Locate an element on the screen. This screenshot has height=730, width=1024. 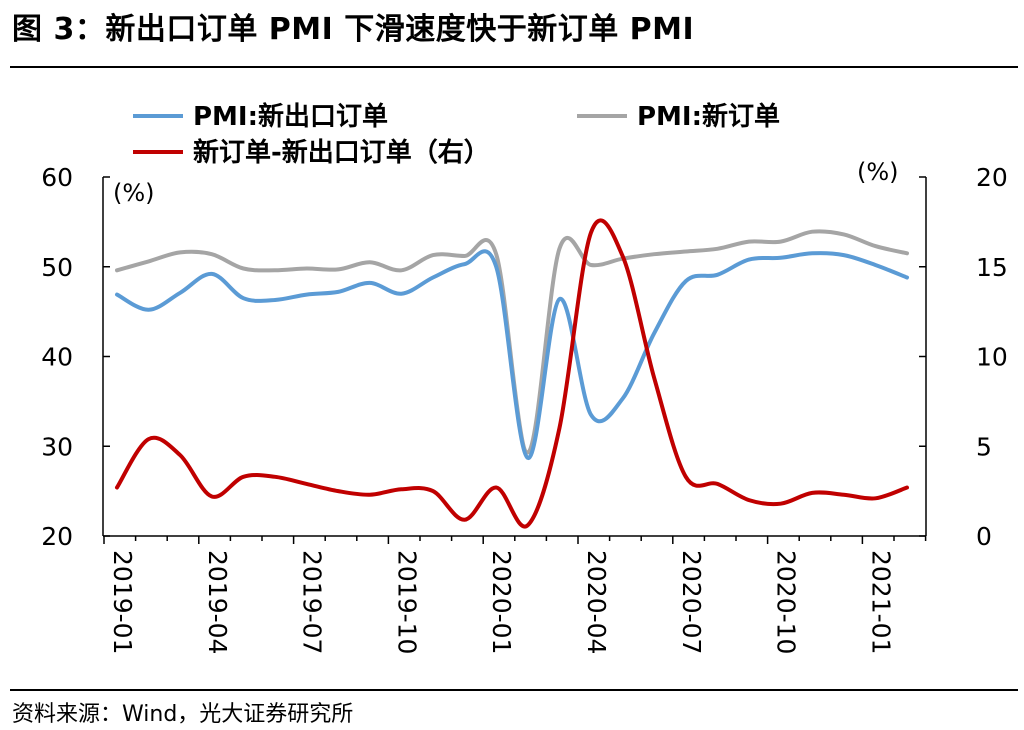
left-axis-unit: (%) is located at coordinates (134, 193).